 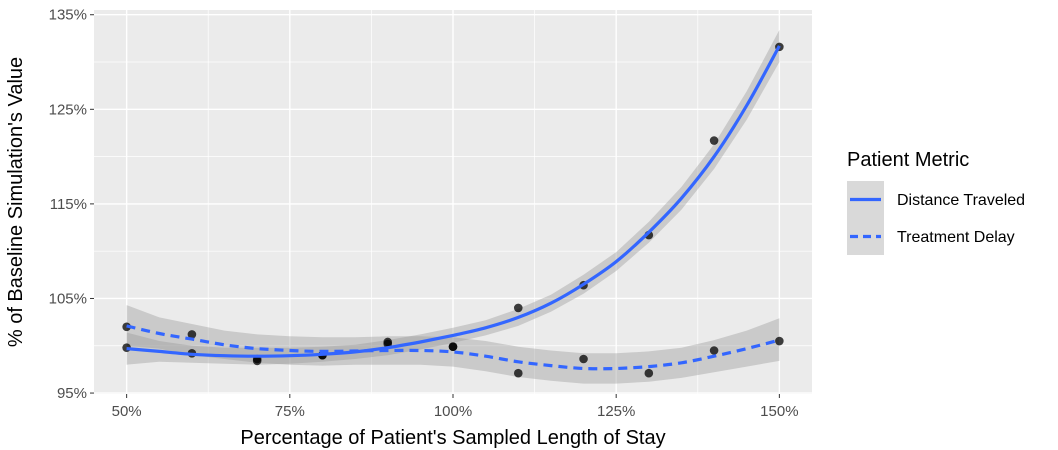 What do you see at coordinates (290, 411) in the screenshot?
I see `x-tick-label: 75%` at bounding box center [290, 411].